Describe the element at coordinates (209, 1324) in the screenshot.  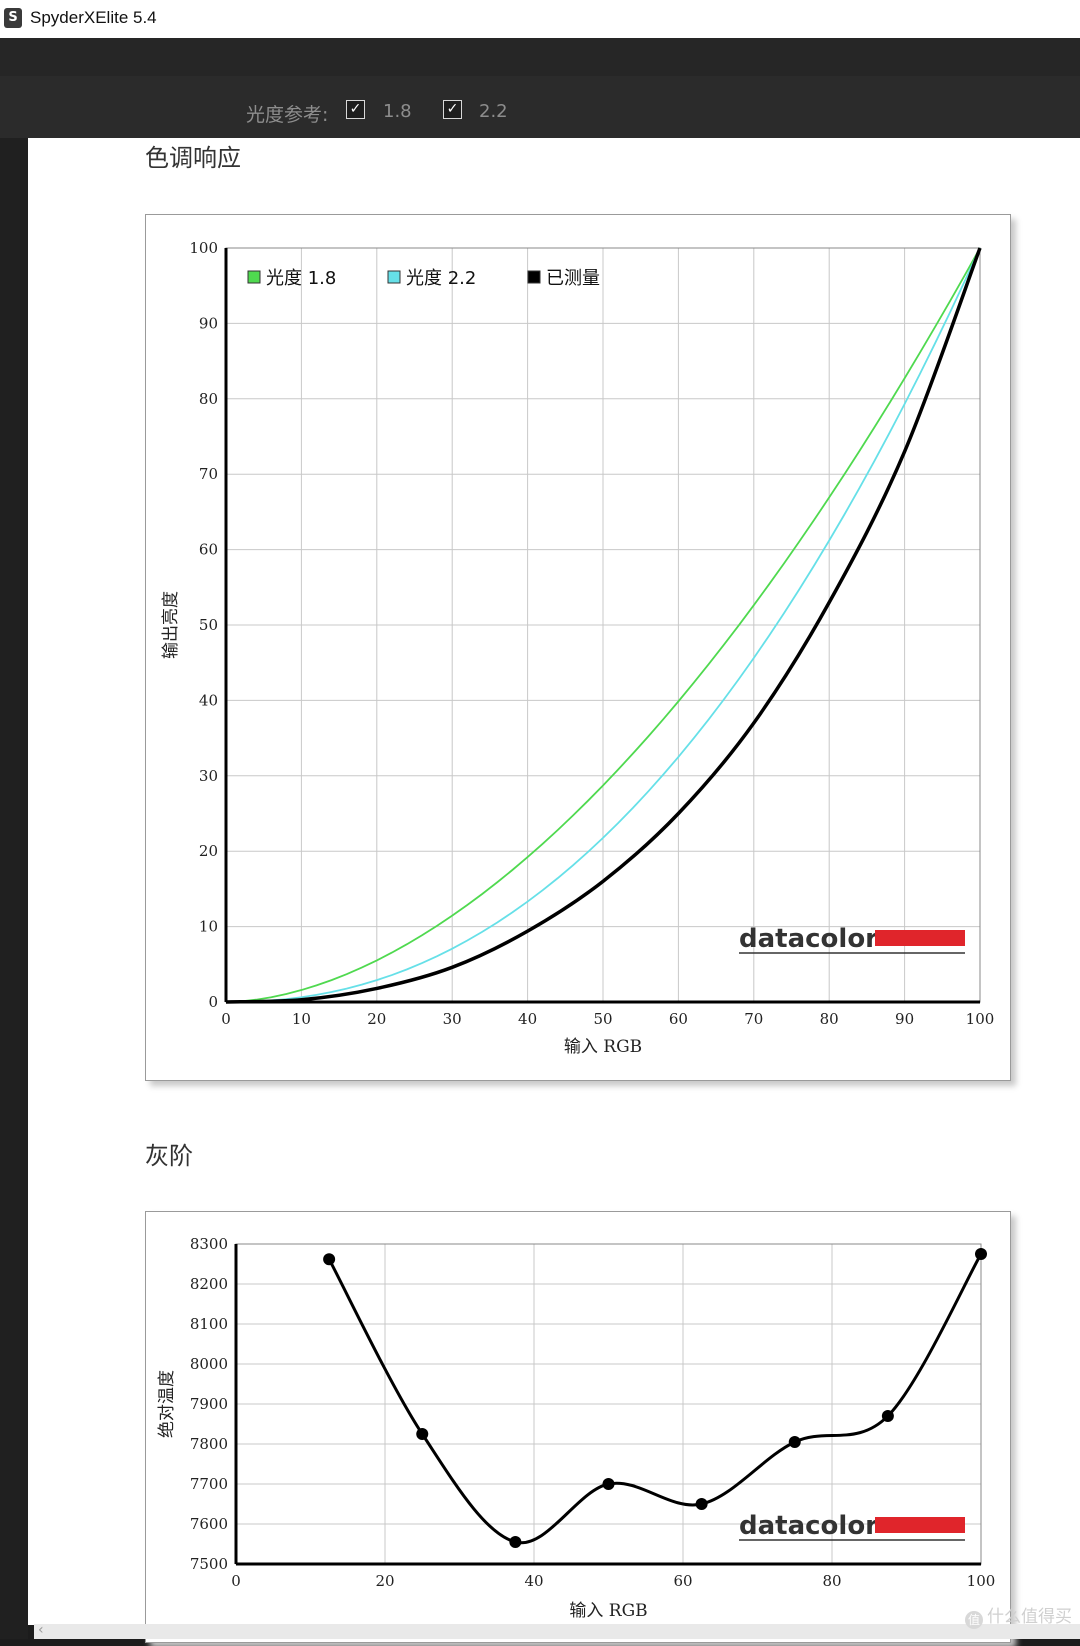
I see `y-tick-label: 8100` at that location.